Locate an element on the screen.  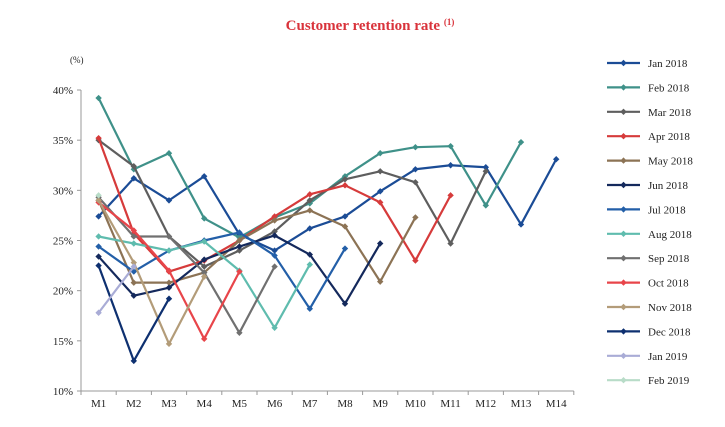
legend-label: Jun 2018 is located at coordinates (668, 186).